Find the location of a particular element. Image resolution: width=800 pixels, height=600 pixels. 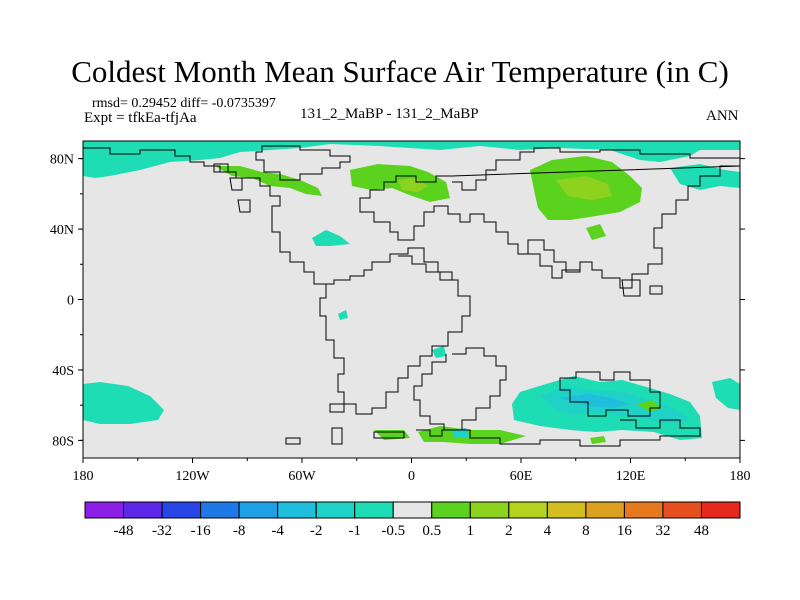

colorbar-label: 4 is located at coordinates (548, 531).